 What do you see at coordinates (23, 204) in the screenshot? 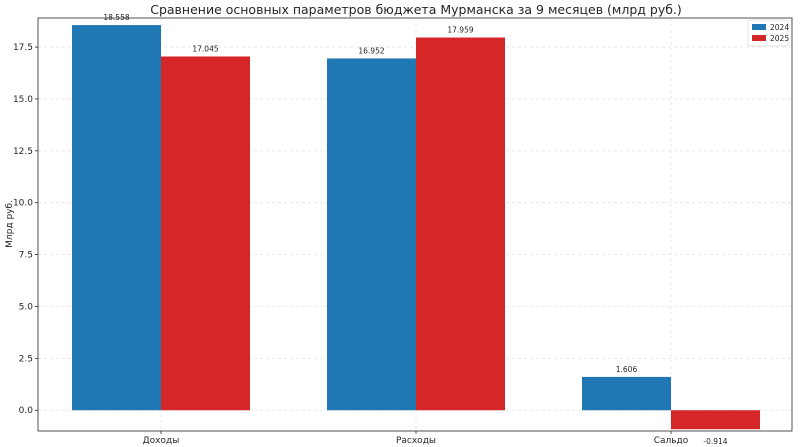
I see `y-tick-label: 10.0` at bounding box center [23, 204].